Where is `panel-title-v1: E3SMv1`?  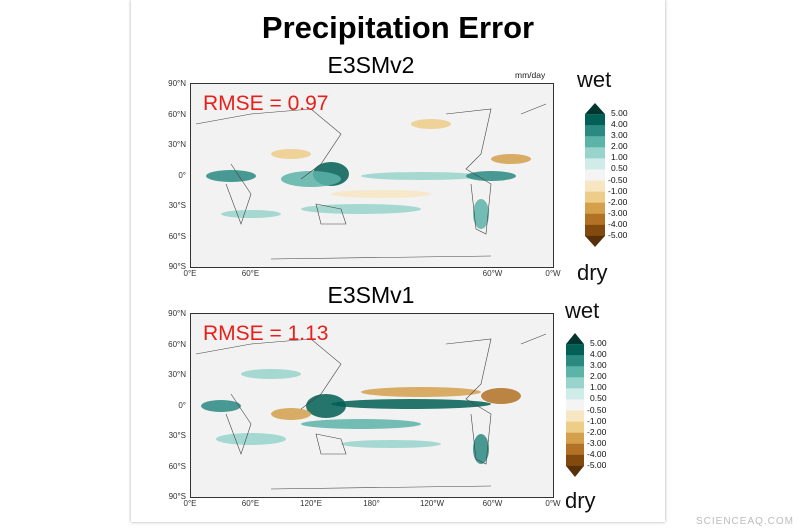 panel-title-v1: E3SMv1 is located at coordinates (371, 295).